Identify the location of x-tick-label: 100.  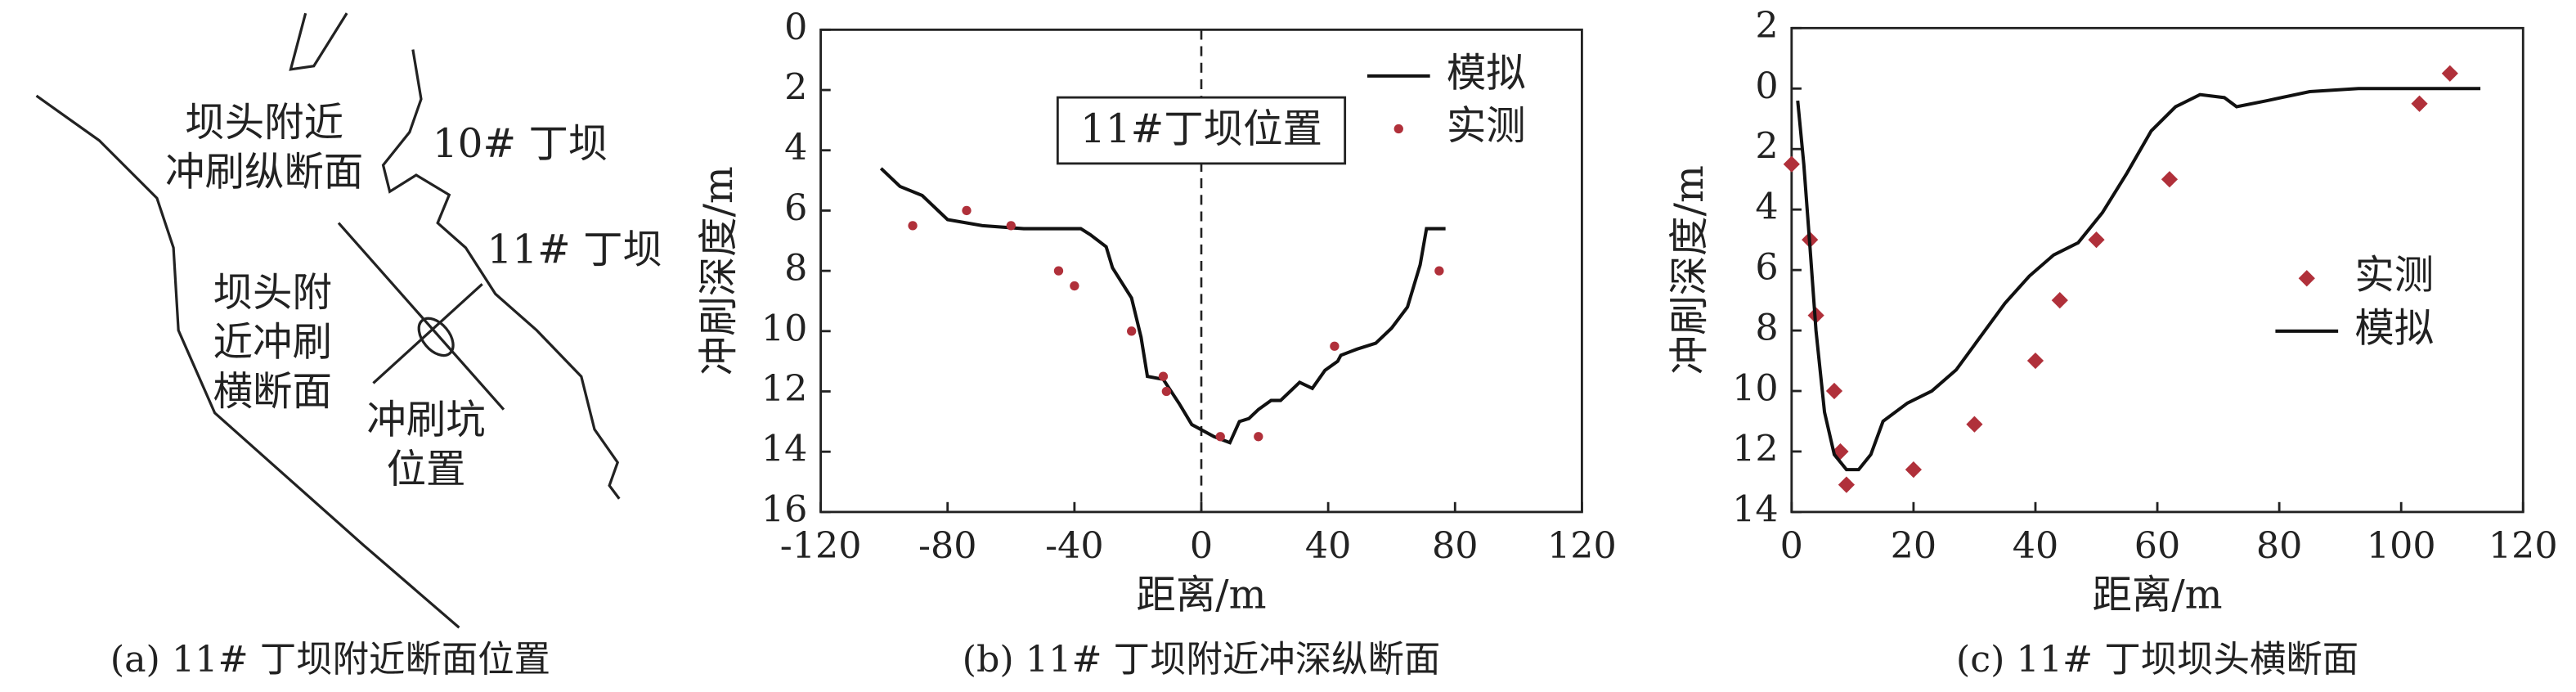
(2401, 546).